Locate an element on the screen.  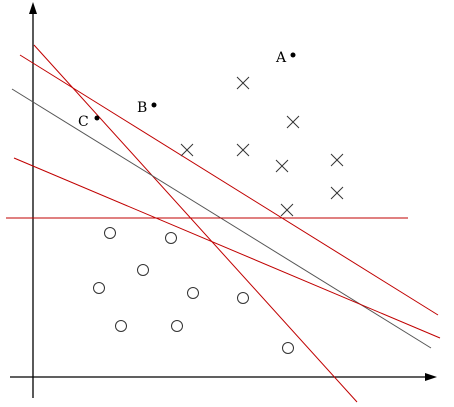
point-a-label: A is located at coordinates (281, 58).